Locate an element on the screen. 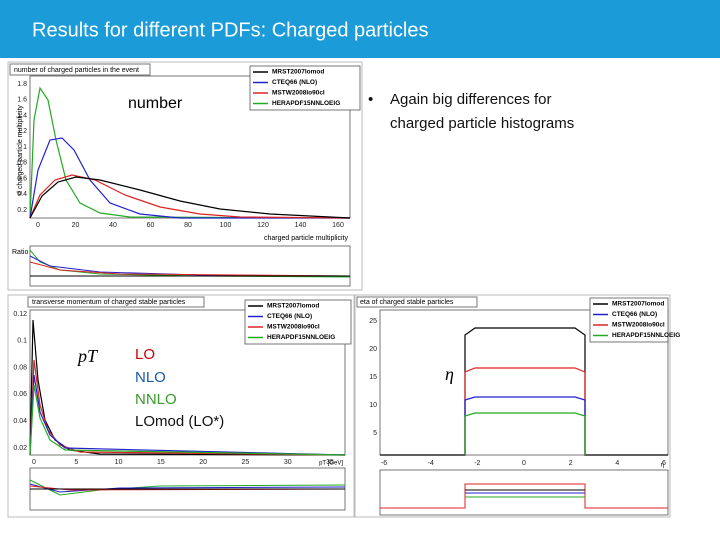  x-tick-label: -6 is located at coordinates (384, 463).